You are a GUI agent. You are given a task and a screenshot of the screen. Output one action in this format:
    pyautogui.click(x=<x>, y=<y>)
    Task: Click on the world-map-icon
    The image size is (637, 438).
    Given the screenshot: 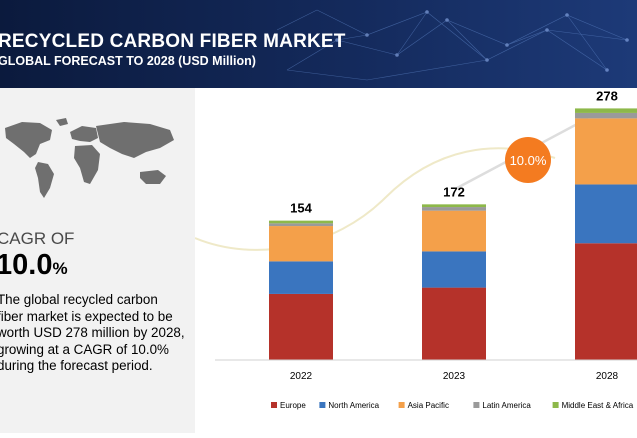 What is the action you would take?
    pyautogui.click(x=89, y=158)
    